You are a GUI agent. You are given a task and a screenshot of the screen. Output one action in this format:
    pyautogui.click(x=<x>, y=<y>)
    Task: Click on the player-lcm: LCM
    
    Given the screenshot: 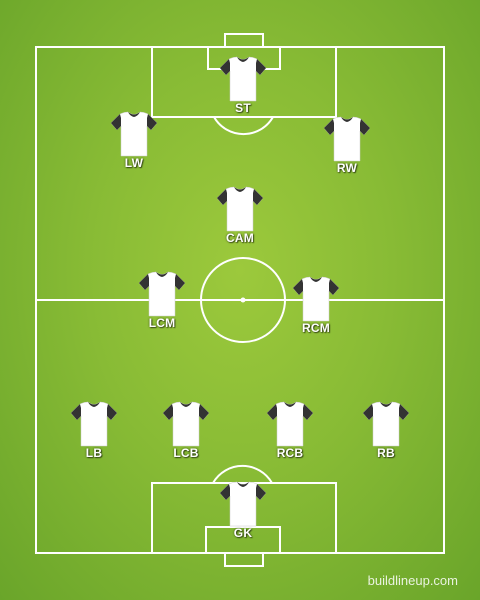 What is the action you would take?
    pyautogui.click(x=162, y=305)
    